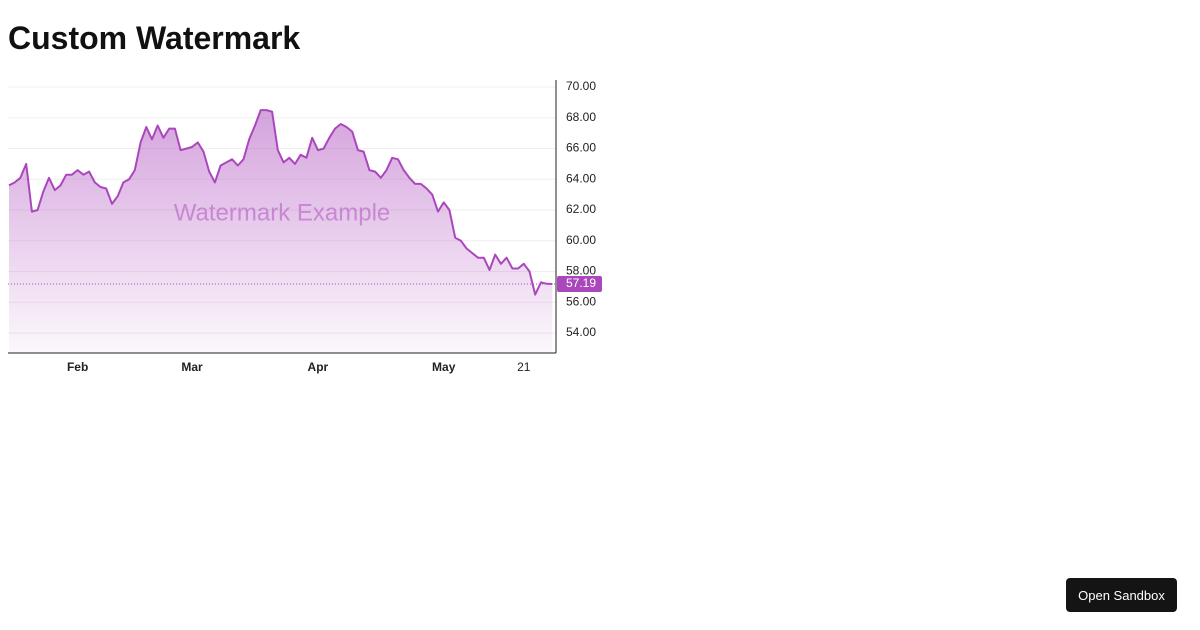 The image size is (1200, 630). What do you see at coordinates (581, 117) in the screenshot?
I see `y-tick-label: 68.00` at bounding box center [581, 117].